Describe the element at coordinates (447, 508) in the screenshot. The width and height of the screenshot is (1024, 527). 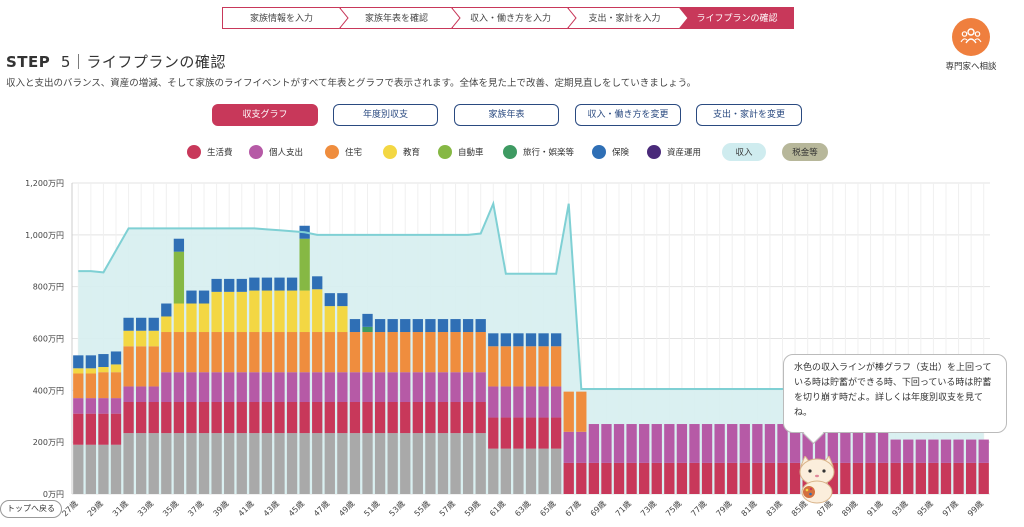
I see `x-tick-label: 57歳` at that location.